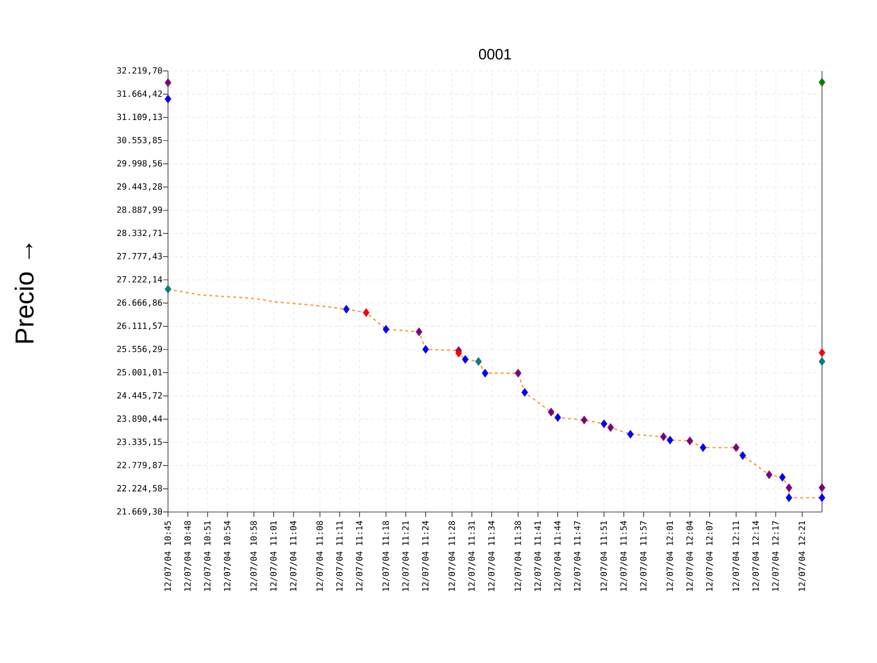  I want to click on x-tick-label: 12/07/04 11:24, so click(426, 555).